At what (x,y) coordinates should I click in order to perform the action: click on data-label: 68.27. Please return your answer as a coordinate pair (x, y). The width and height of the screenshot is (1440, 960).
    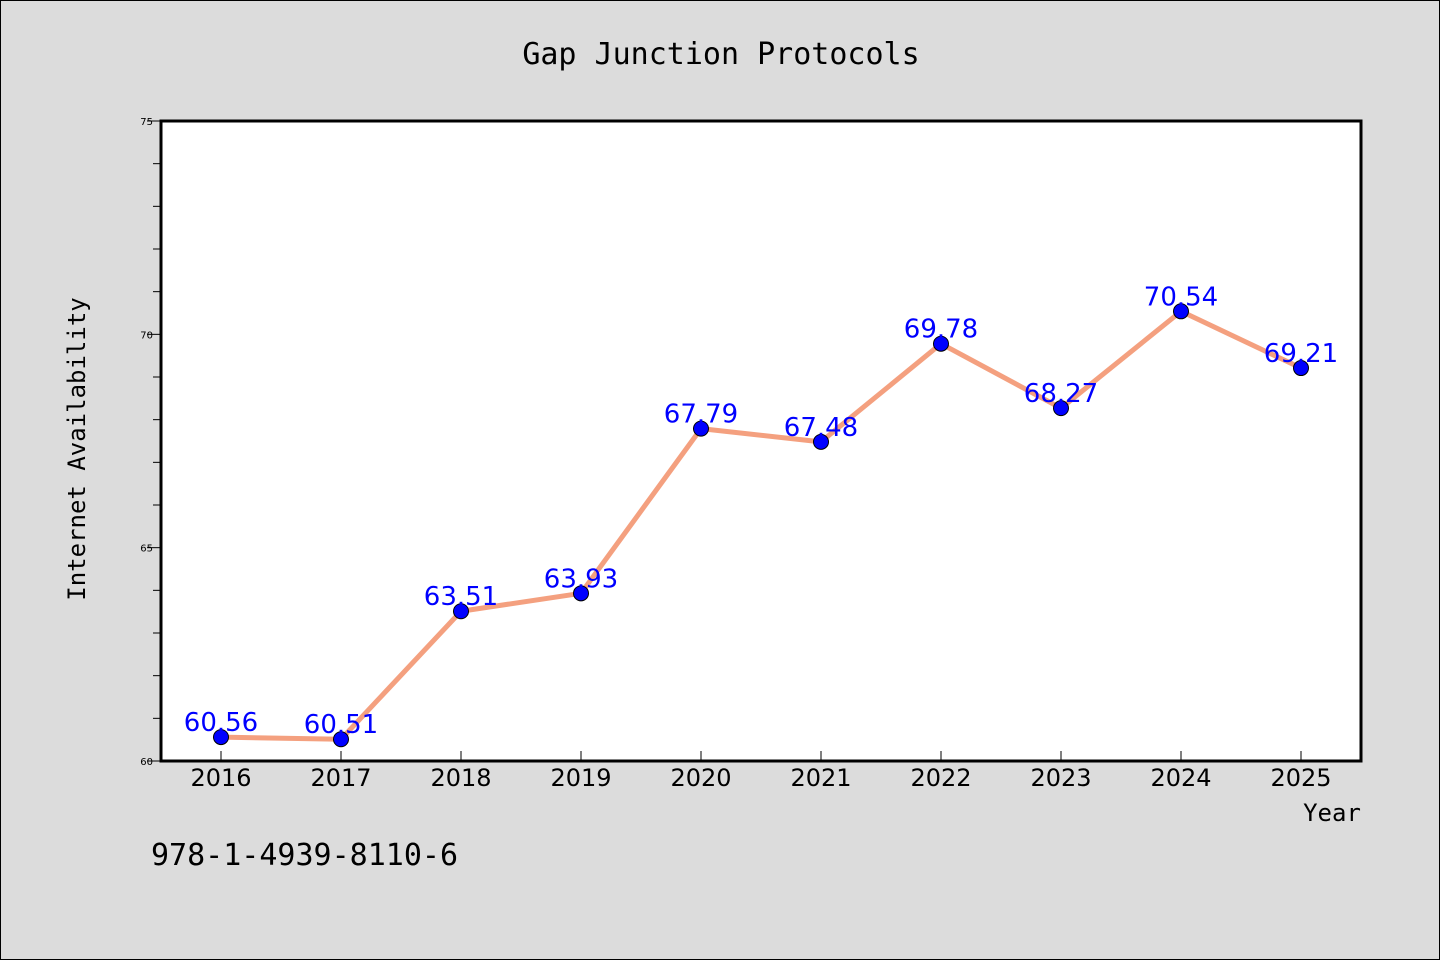
    Looking at the image, I should click on (1061, 394).